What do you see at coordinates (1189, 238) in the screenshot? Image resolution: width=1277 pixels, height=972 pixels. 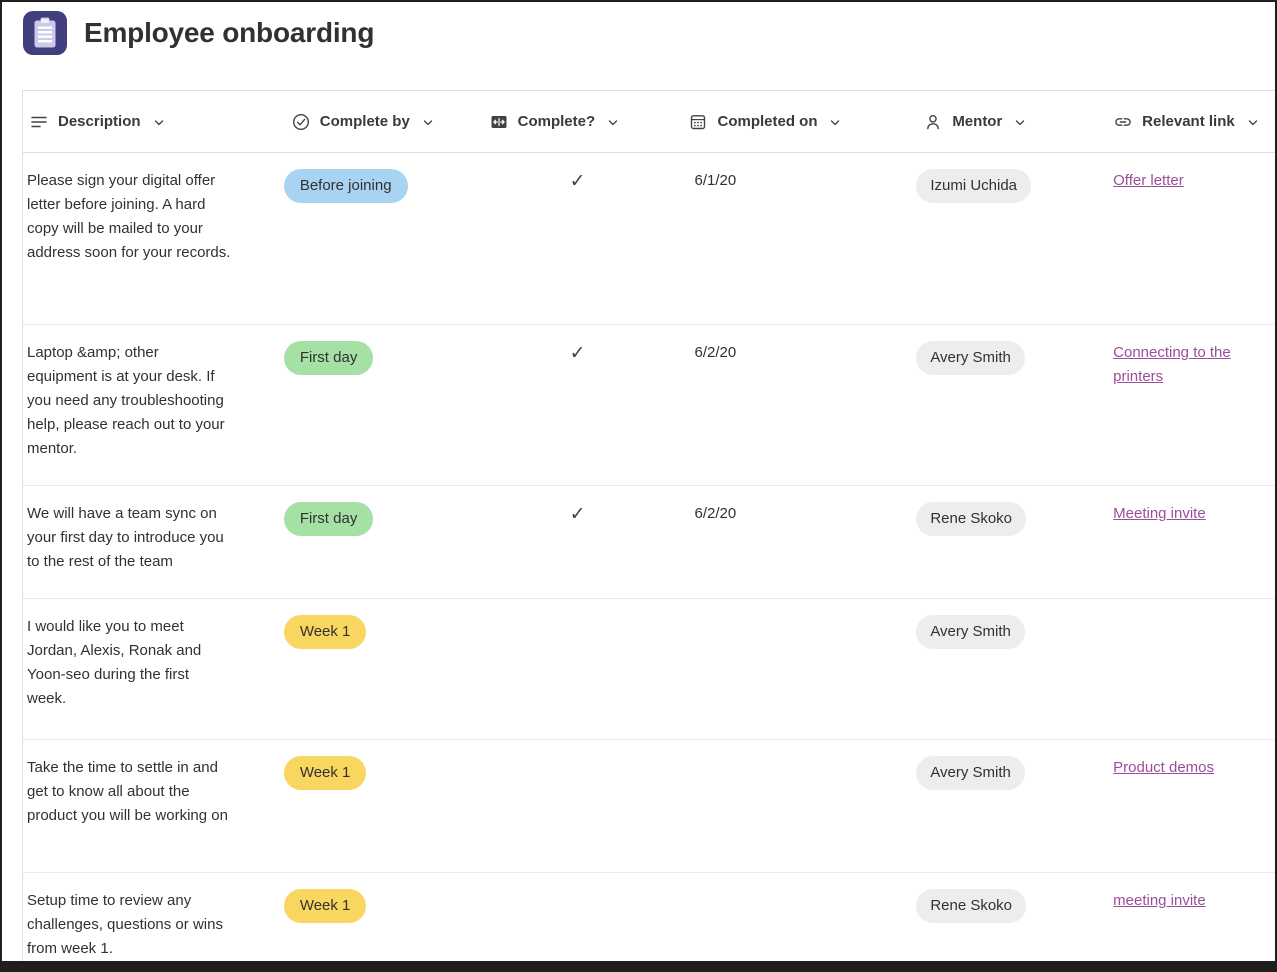 I see `relevant-link-cell: Offer letter` at bounding box center [1189, 238].